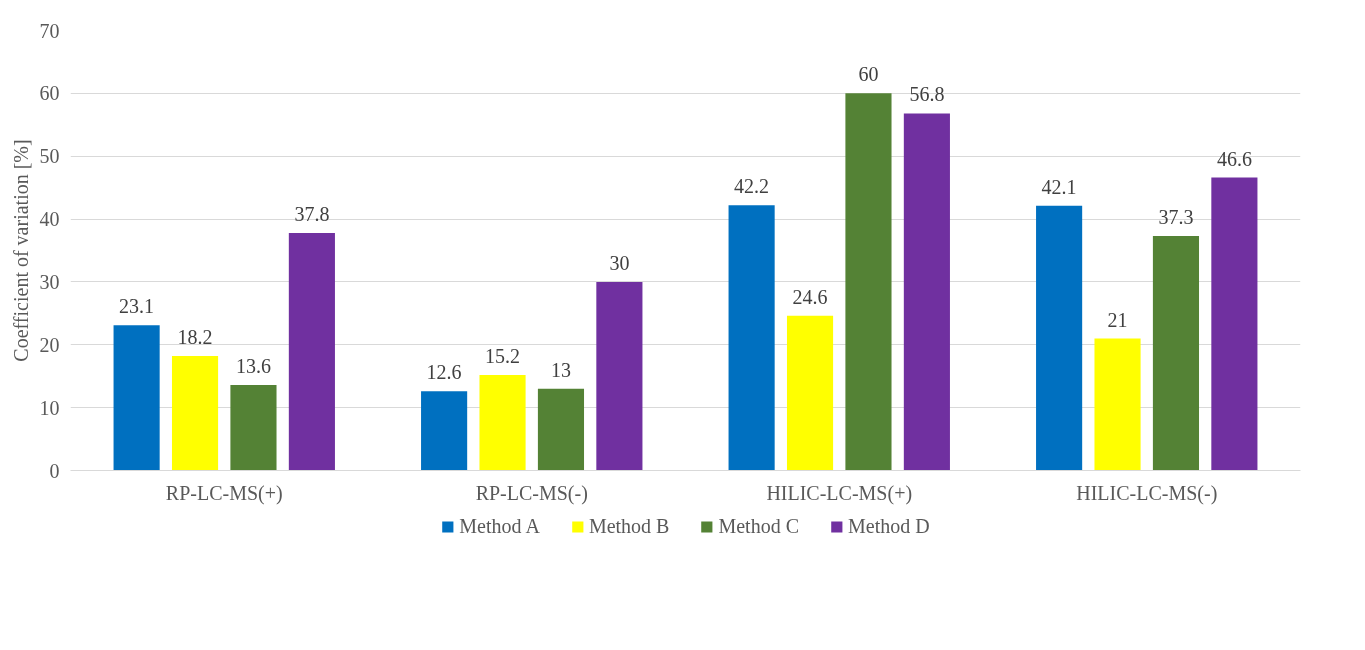  What do you see at coordinates (195, 337) in the screenshot?
I see `data-label: 18.2` at bounding box center [195, 337].